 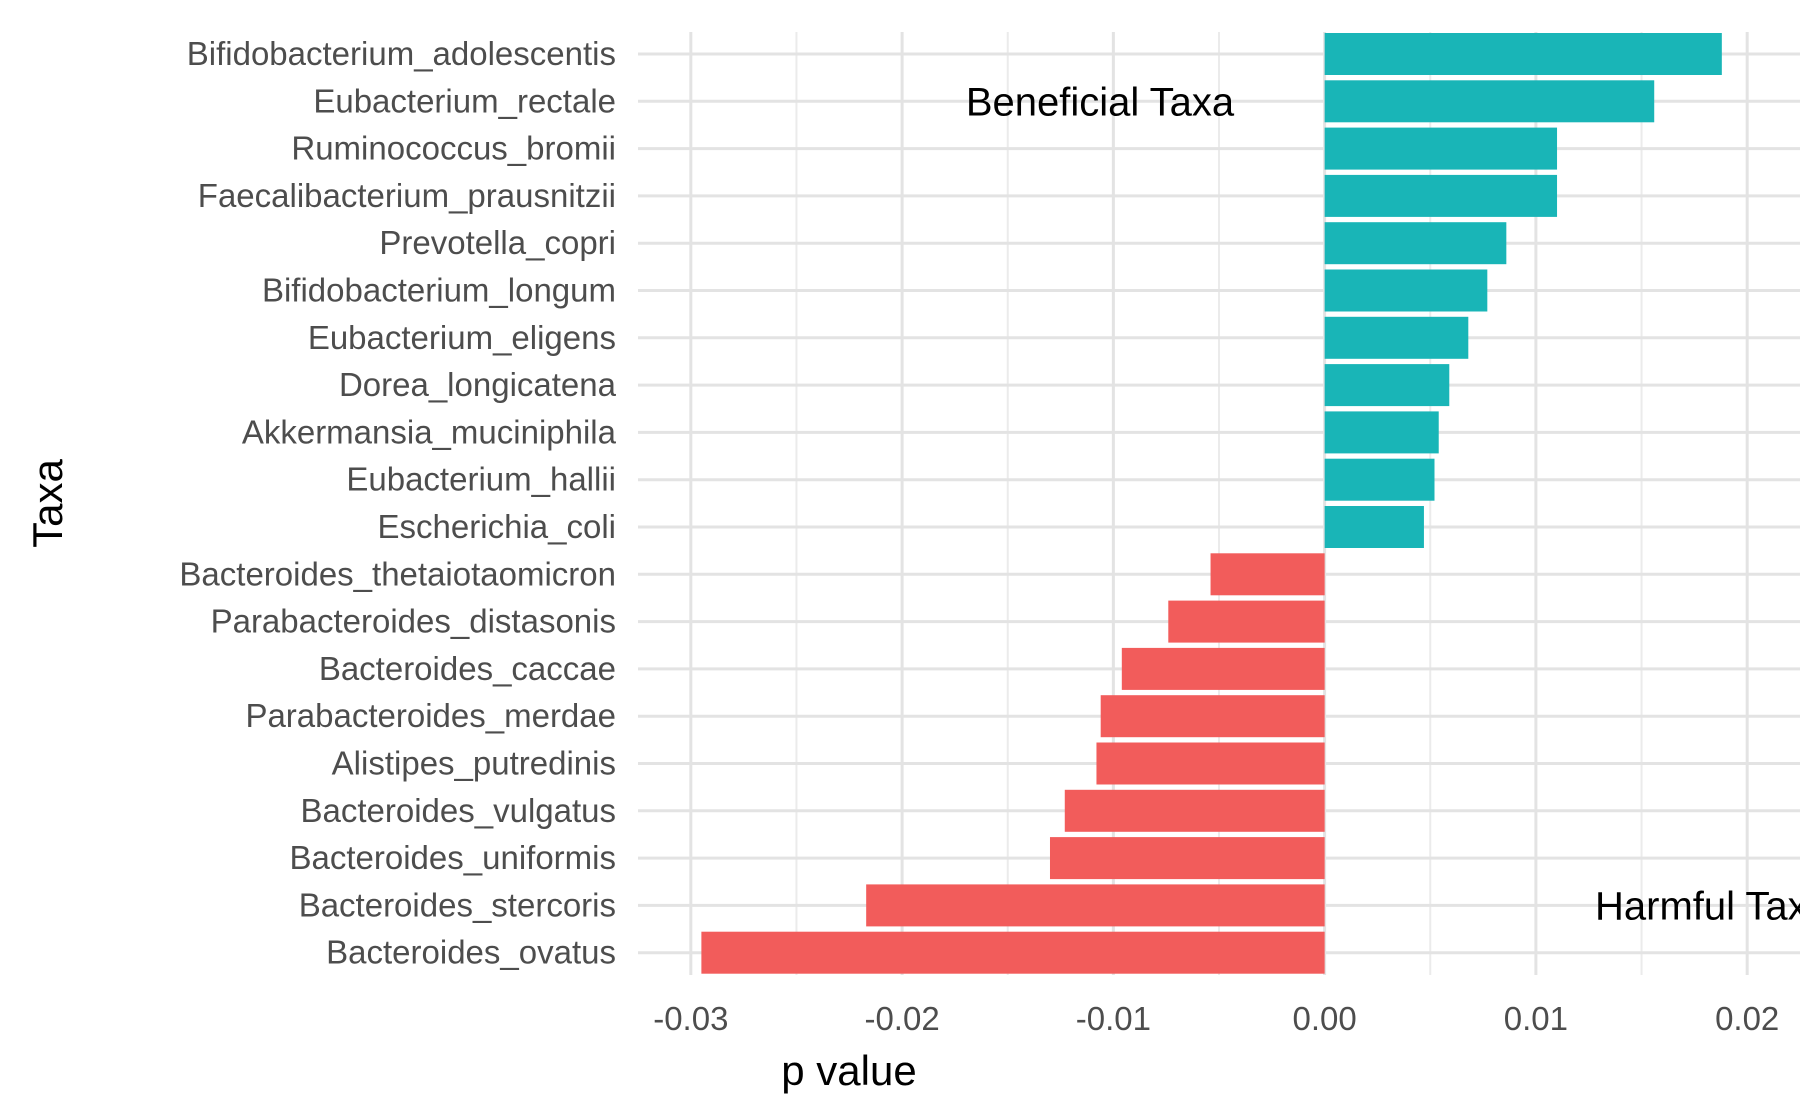 What do you see at coordinates (1396, 337) in the screenshot?
I see `bar-eubacterium-eligens` at bounding box center [1396, 337].